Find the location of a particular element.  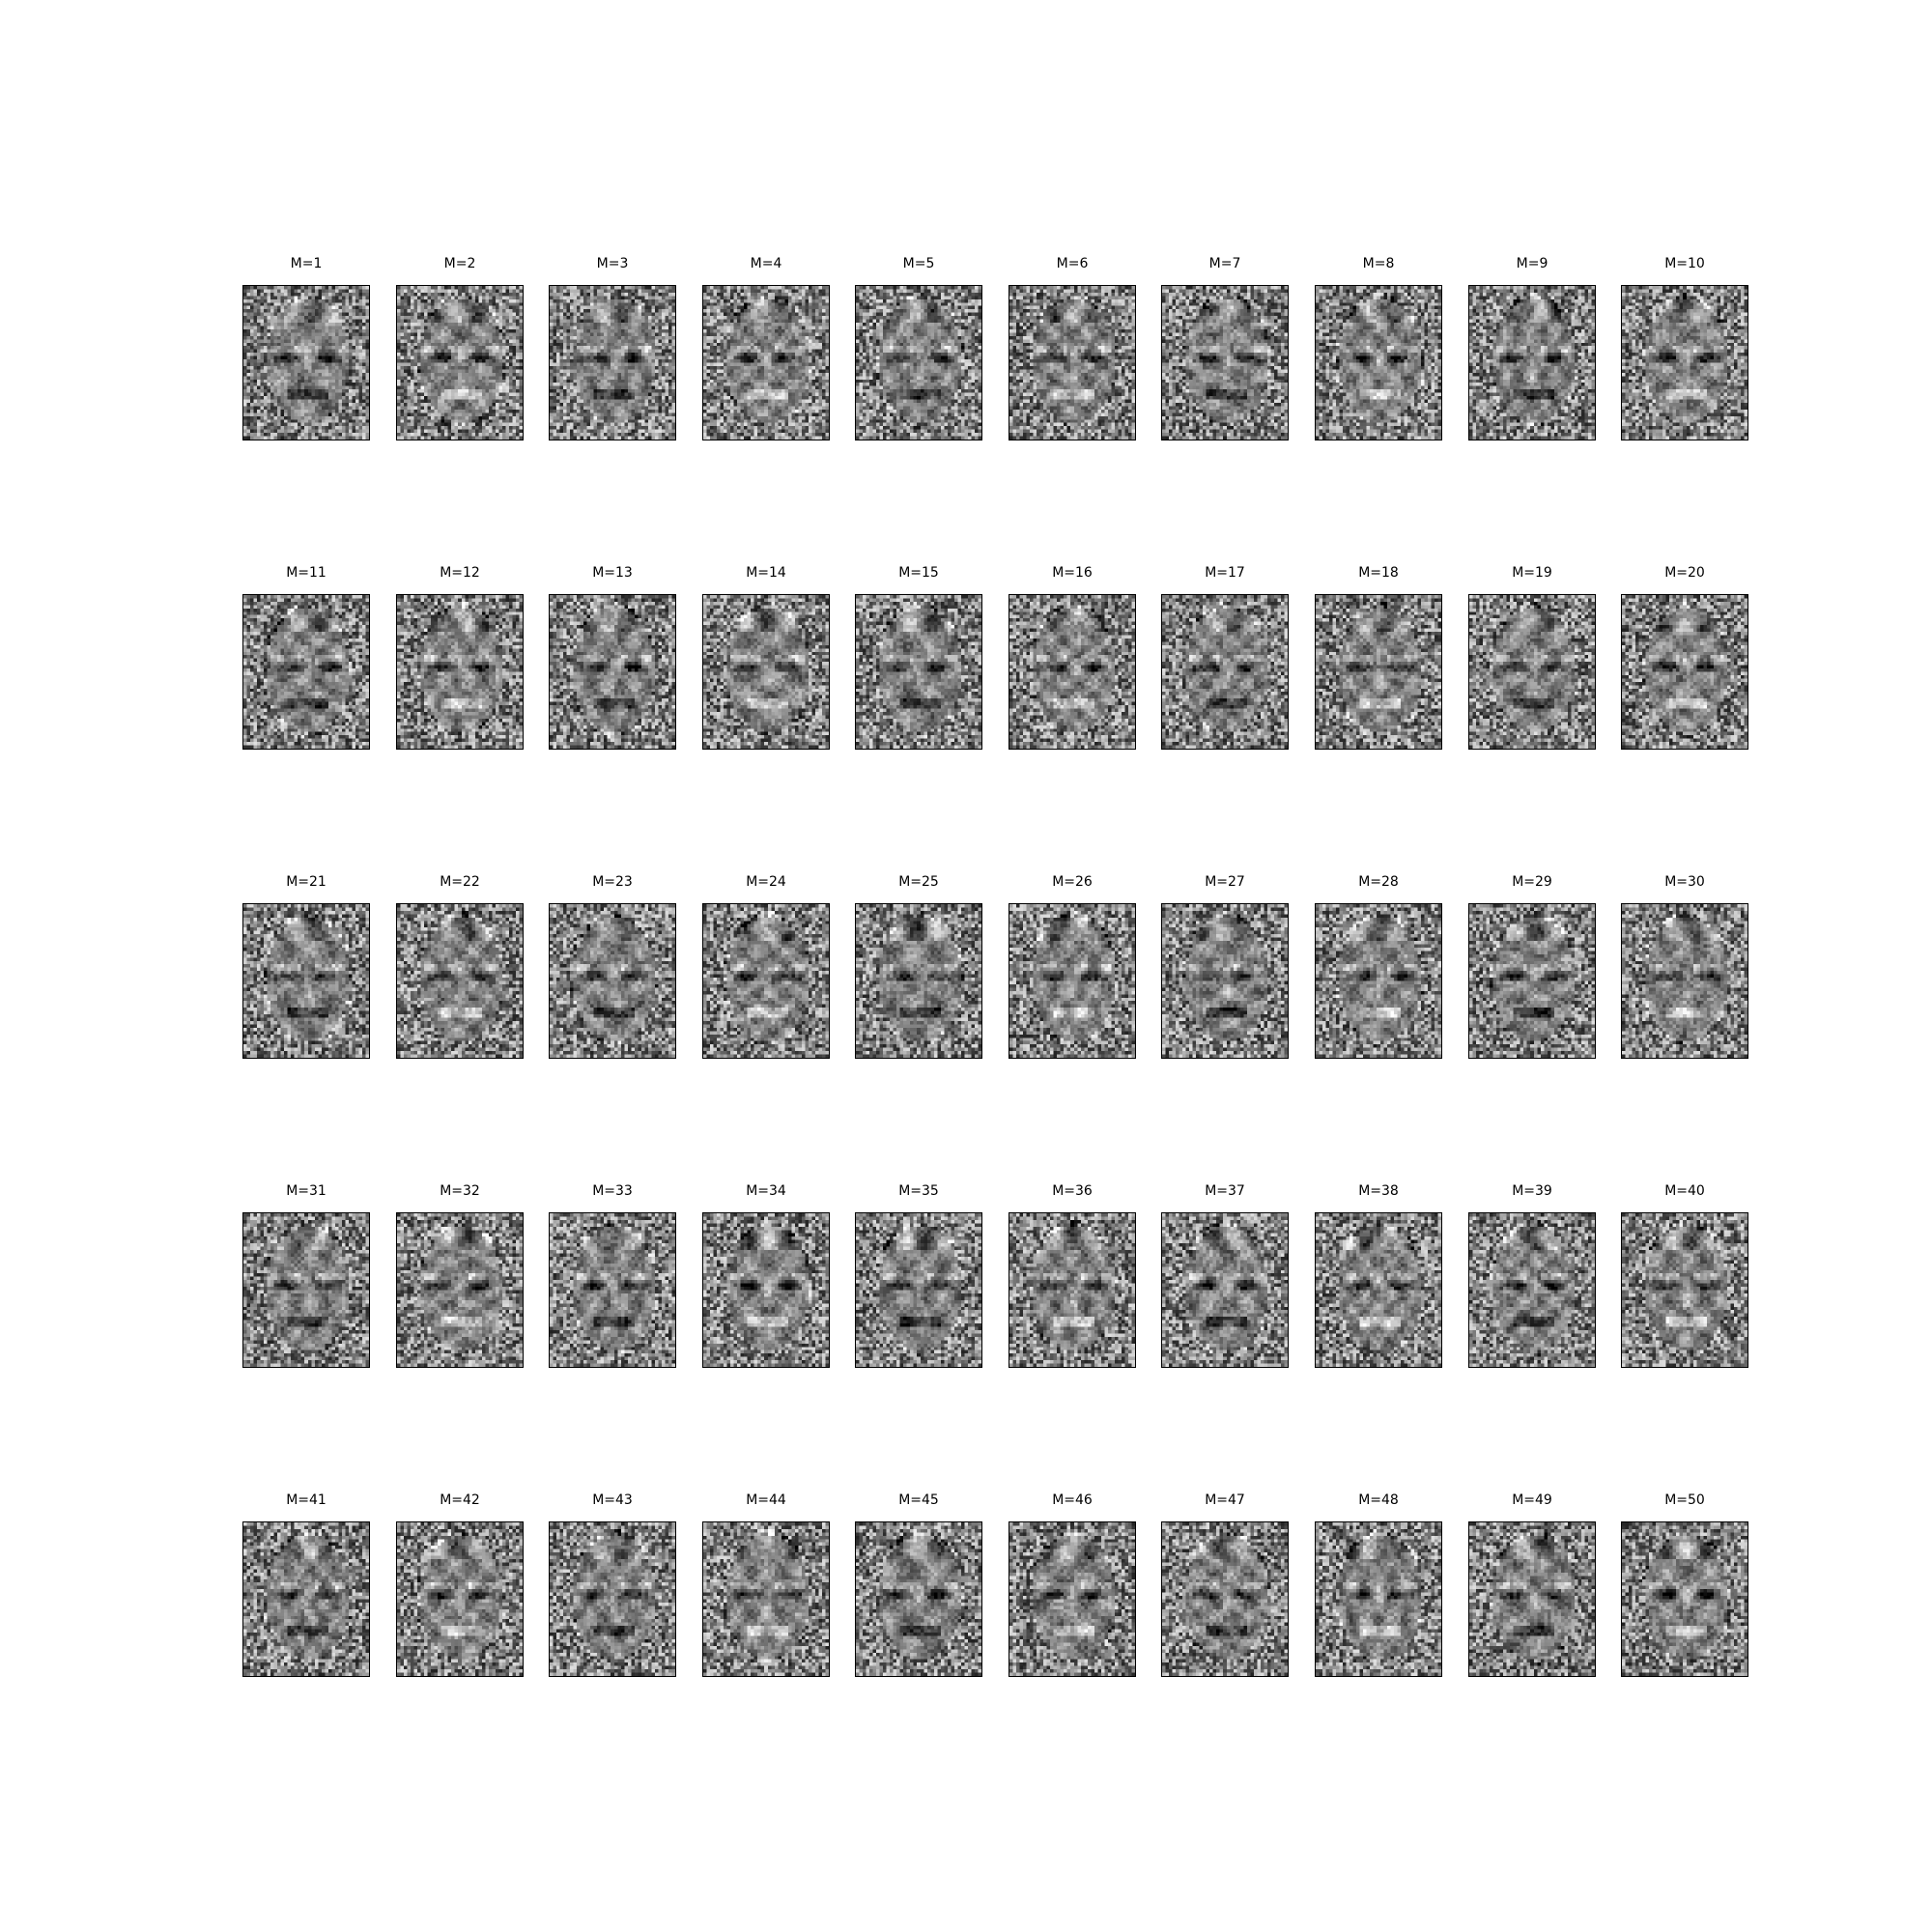

panel-title: M=13 is located at coordinates (612, 573).